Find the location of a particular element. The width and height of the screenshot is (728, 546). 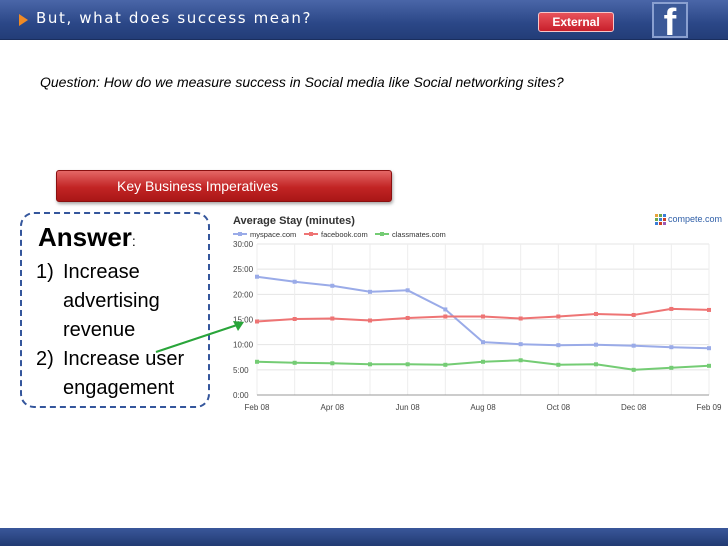

list-item-number: 1) is located at coordinates (45, 272).